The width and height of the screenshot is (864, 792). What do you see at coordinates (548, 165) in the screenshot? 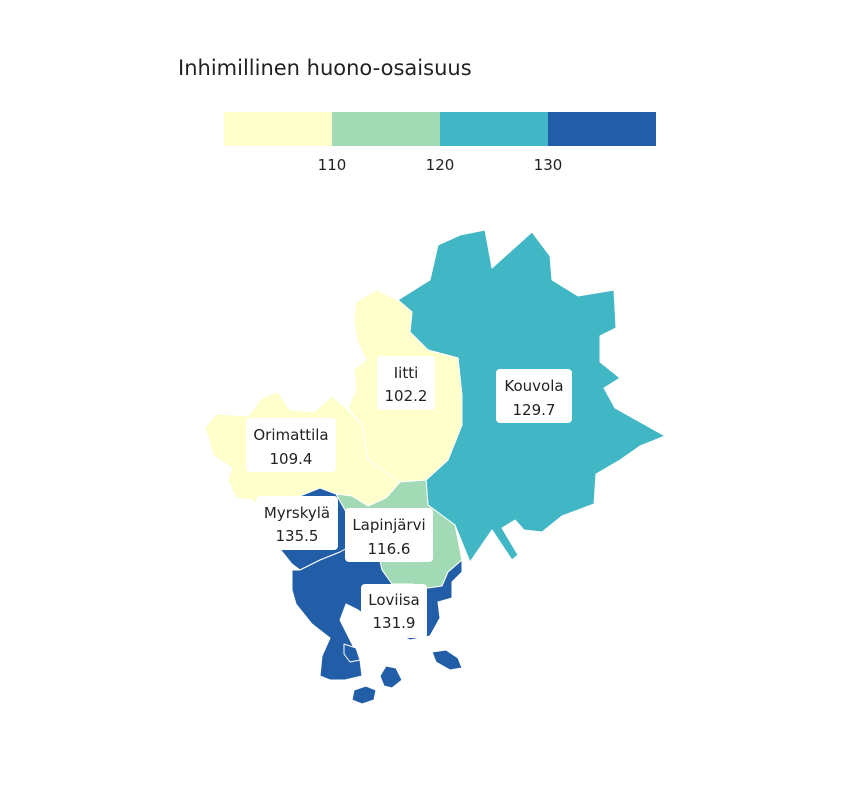
I see `legend-tick-130: 130` at bounding box center [548, 165].